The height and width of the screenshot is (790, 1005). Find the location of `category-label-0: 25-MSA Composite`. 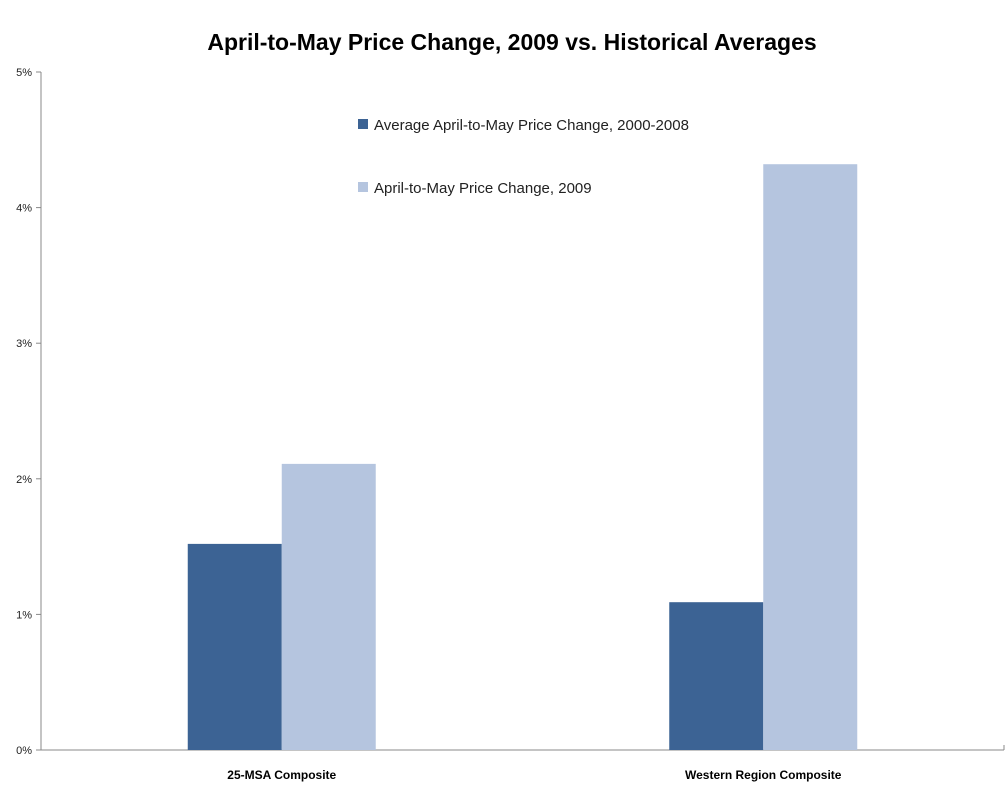

category-label-0: 25-MSA Composite is located at coordinates (281, 775).